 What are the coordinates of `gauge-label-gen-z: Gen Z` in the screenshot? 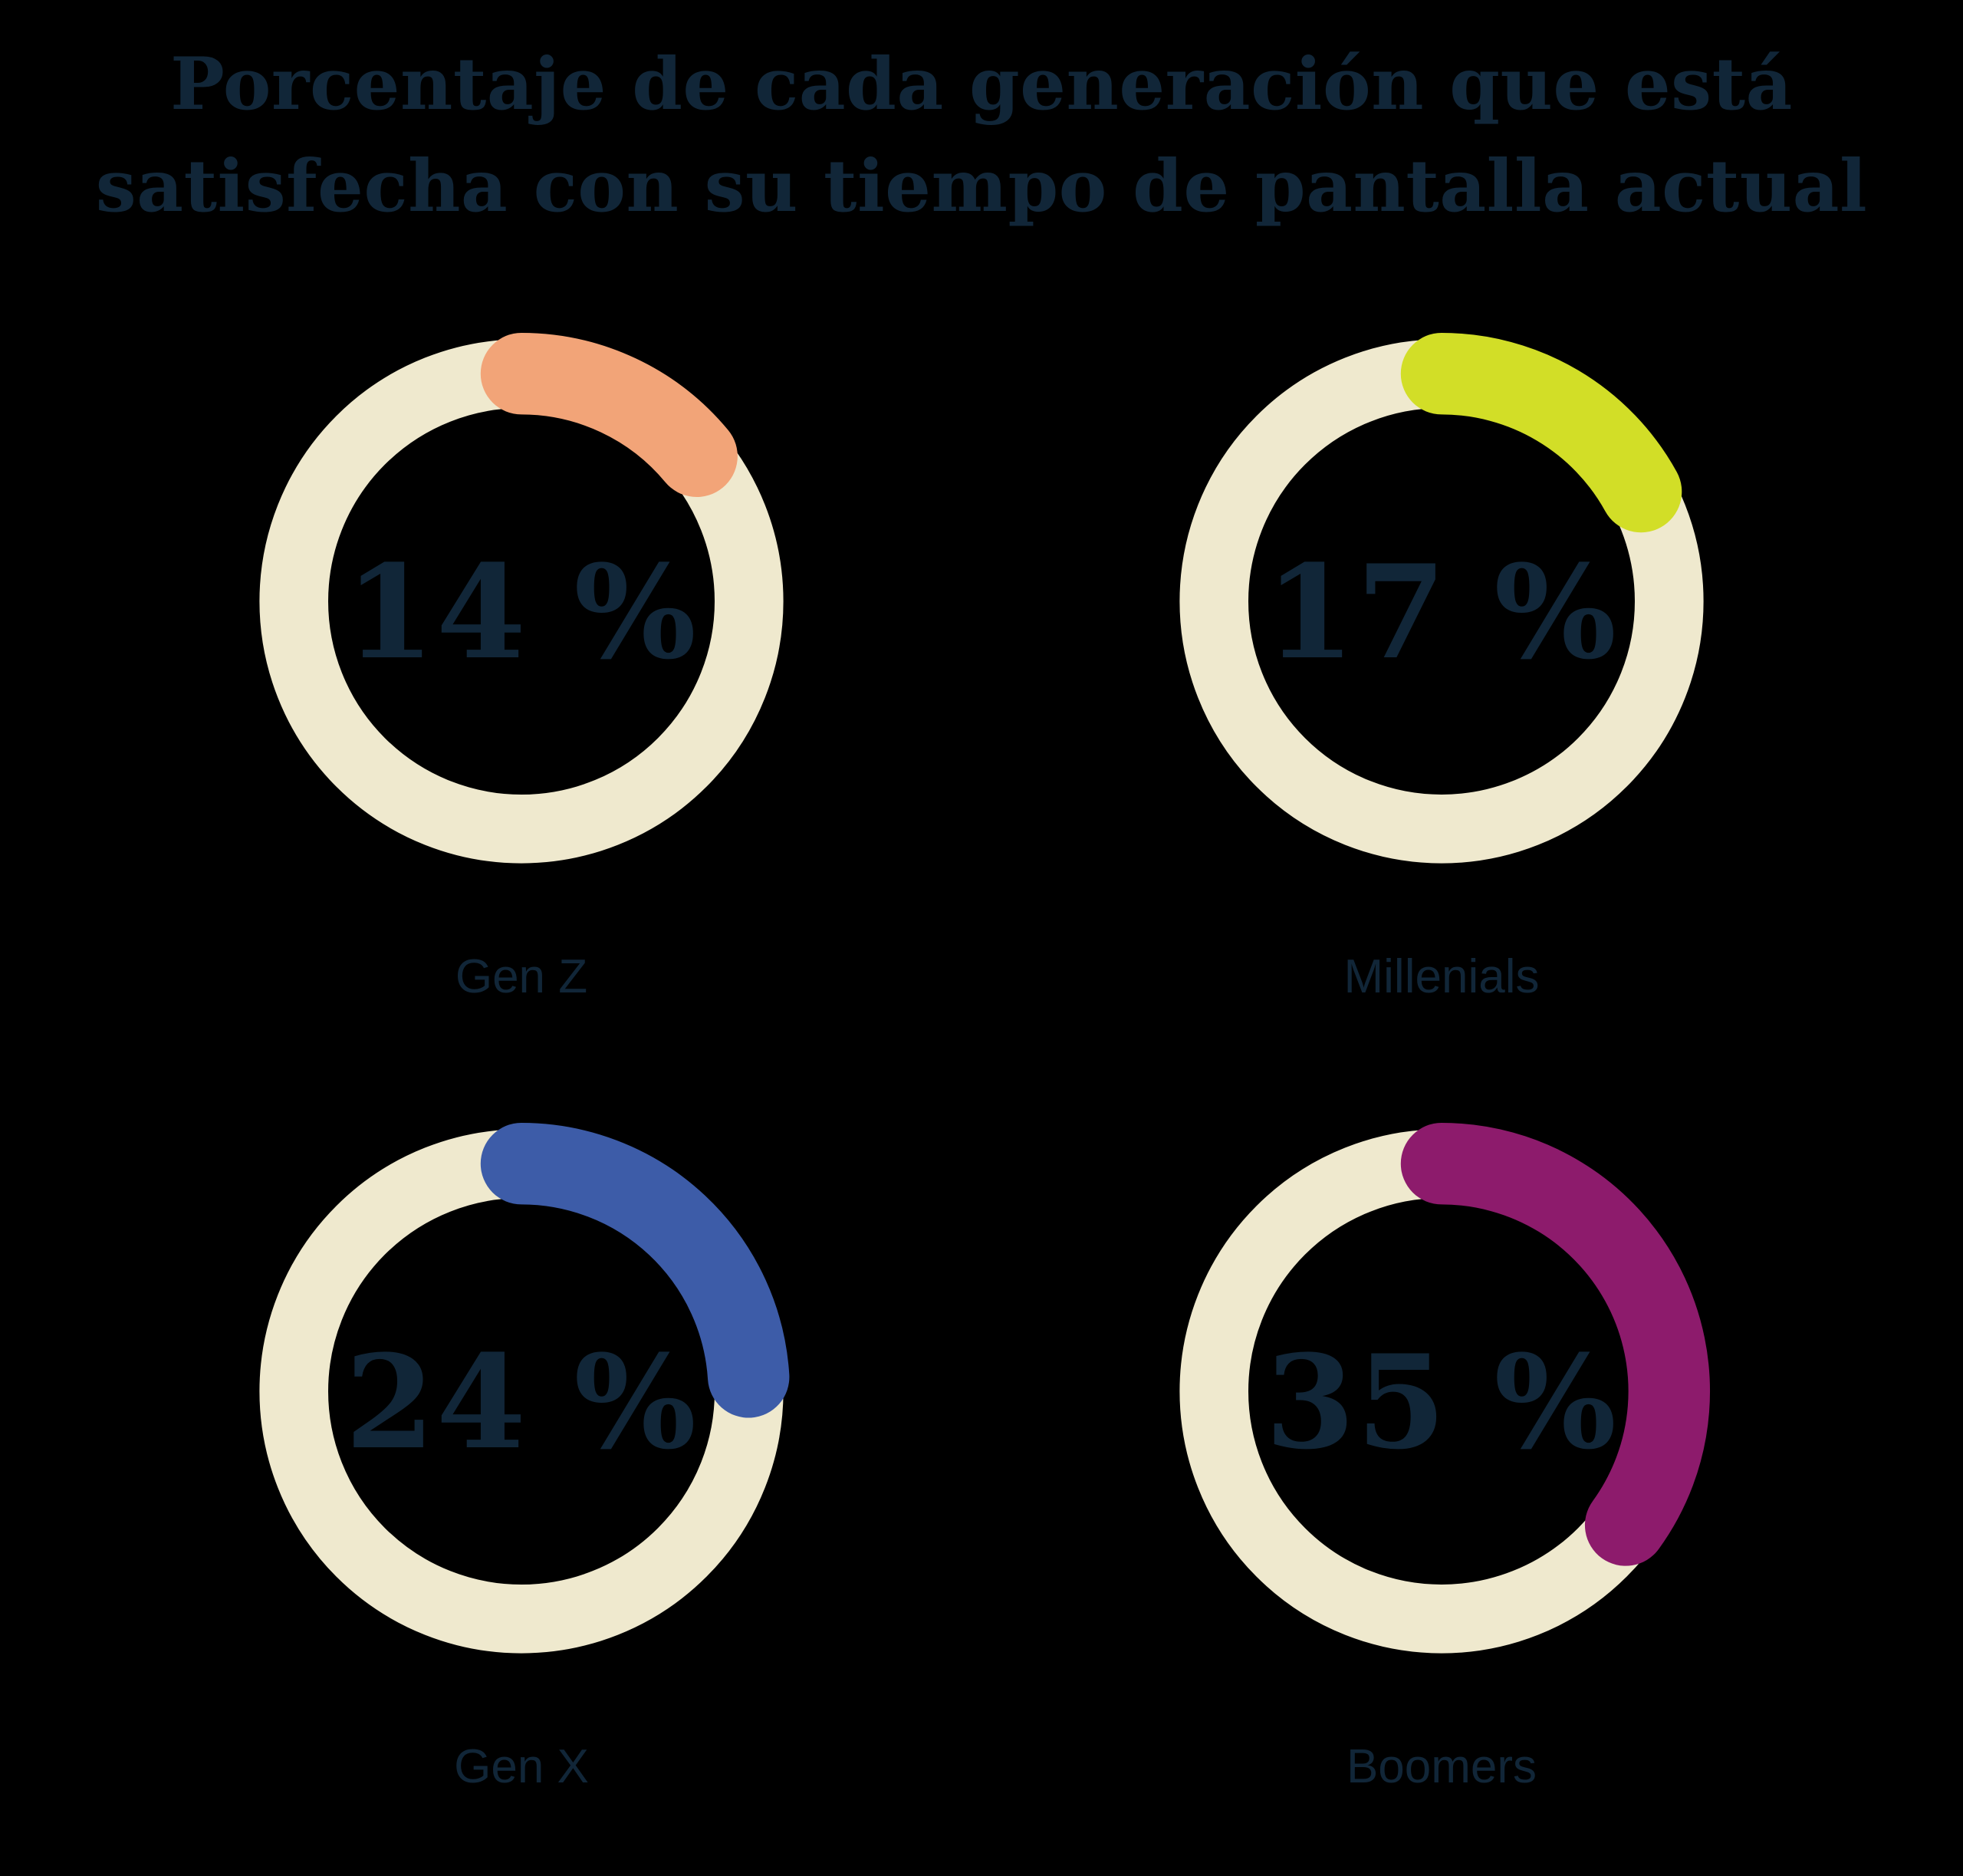 It's located at (521, 976).